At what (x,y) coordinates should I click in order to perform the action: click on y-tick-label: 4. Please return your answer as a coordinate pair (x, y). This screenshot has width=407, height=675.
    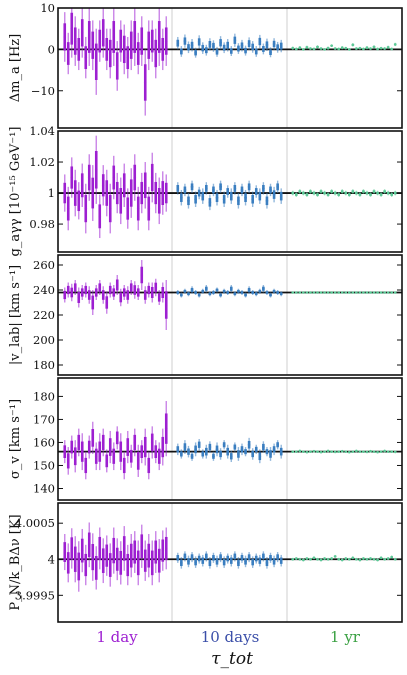
    Looking at the image, I should click on (51, 559).